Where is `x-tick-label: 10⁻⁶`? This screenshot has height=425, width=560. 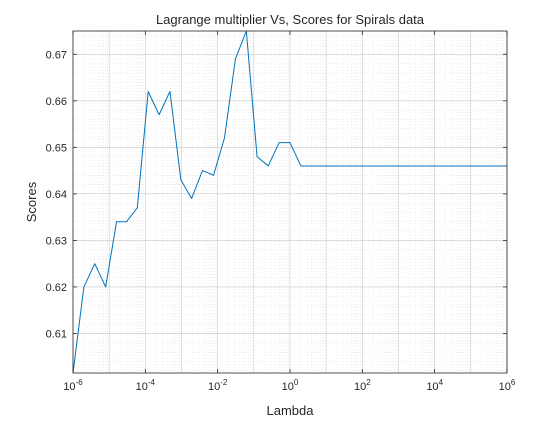 x-tick-label: 10⁻⁶ is located at coordinates (73, 385).